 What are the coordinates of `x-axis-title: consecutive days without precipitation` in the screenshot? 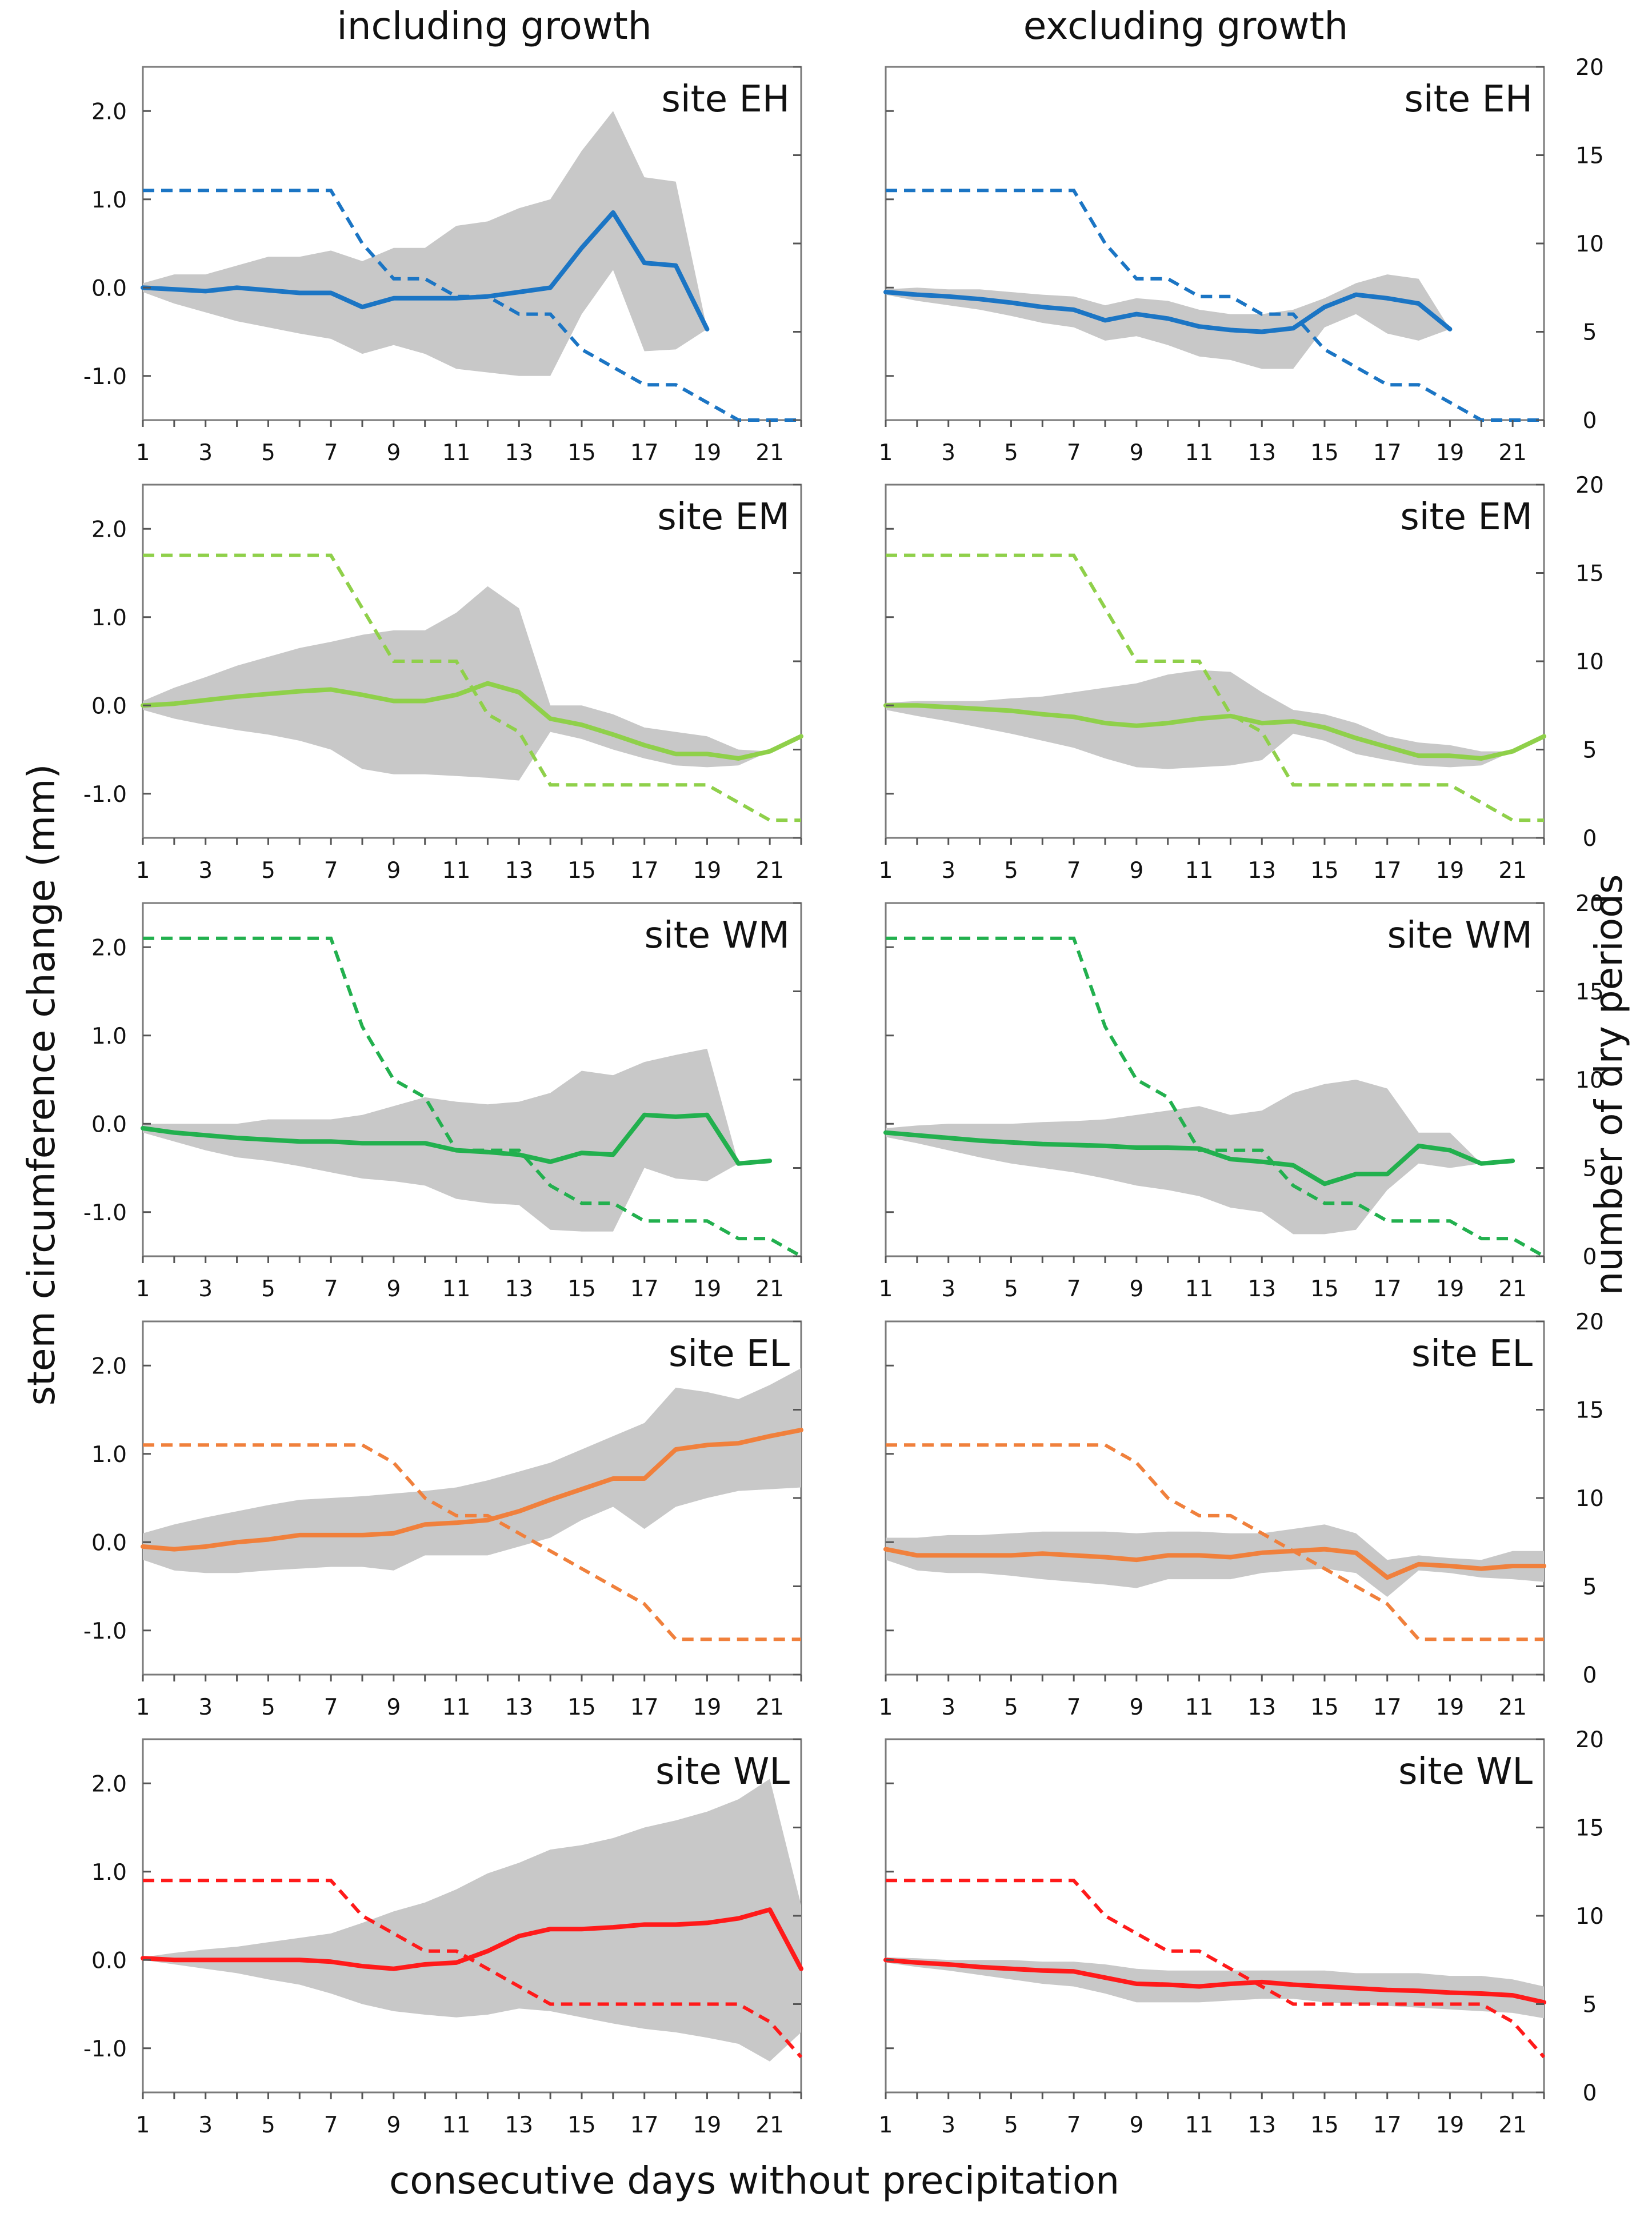 It's located at (754, 2181).